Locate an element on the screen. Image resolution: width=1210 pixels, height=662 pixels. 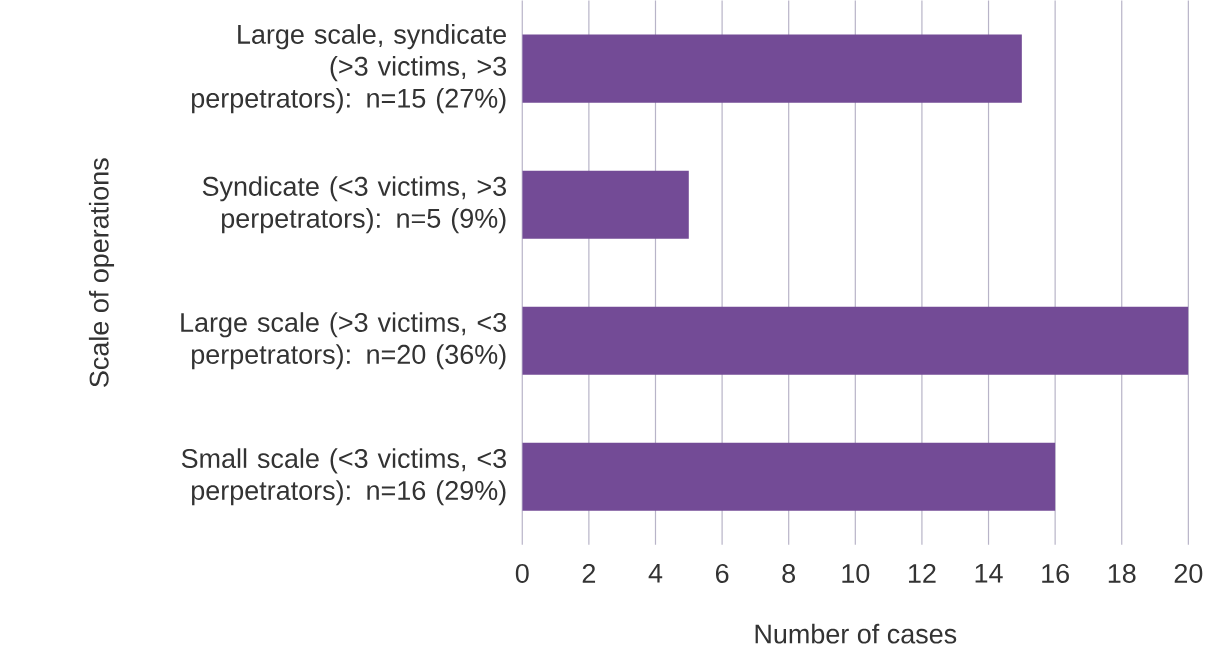
y-tick-label: Large scale (>3 victims, <3 perpetrators): n=20 (36%) is located at coordinates (343, 341).